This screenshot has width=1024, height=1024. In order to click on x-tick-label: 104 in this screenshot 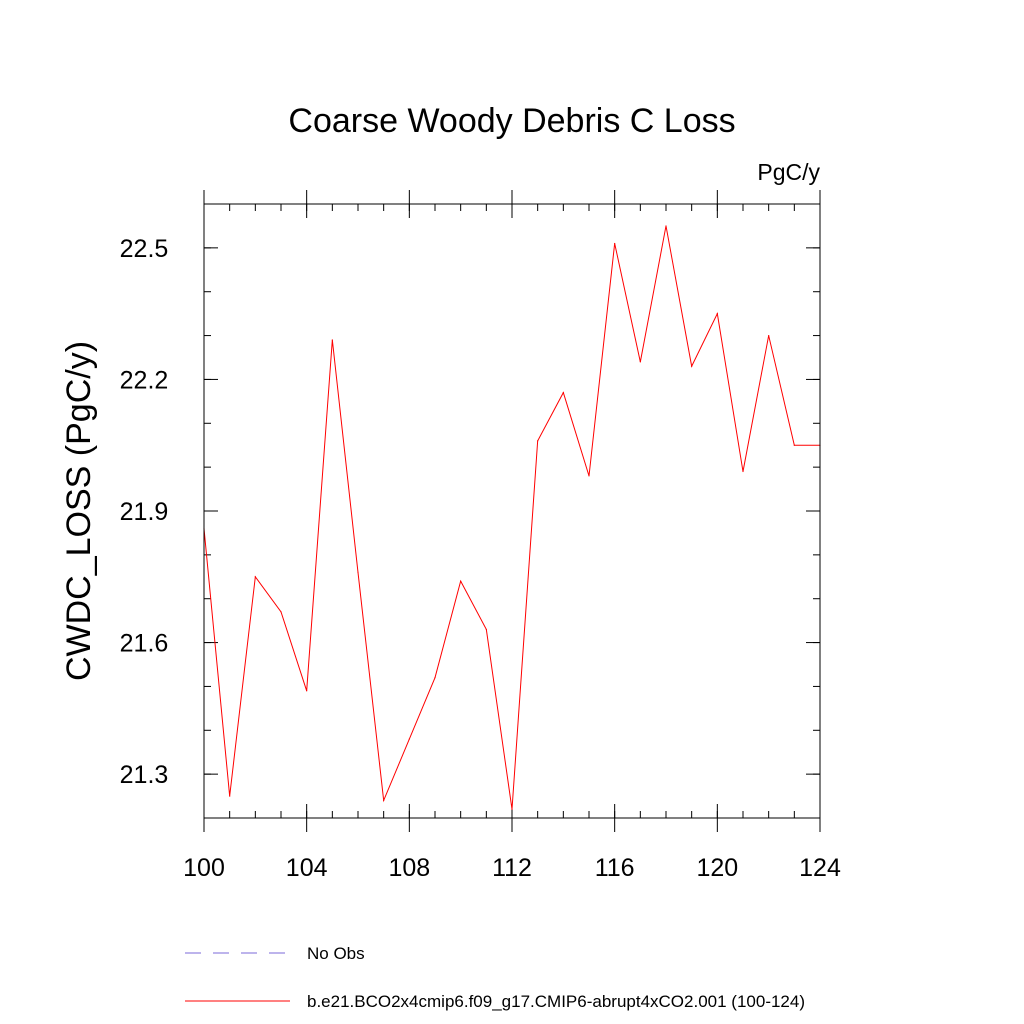, I will do `click(307, 868)`.